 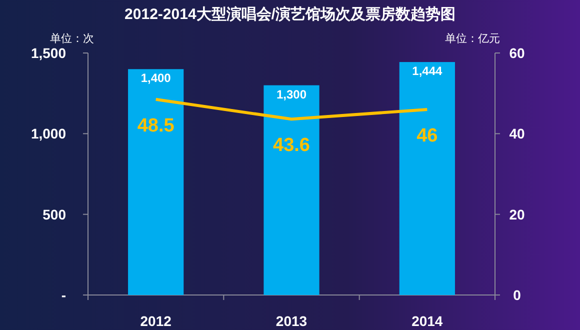 What do you see at coordinates (517, 295) in the screenshot?
I see `y2-tick-label: 0` at bounding box center [517, 295].